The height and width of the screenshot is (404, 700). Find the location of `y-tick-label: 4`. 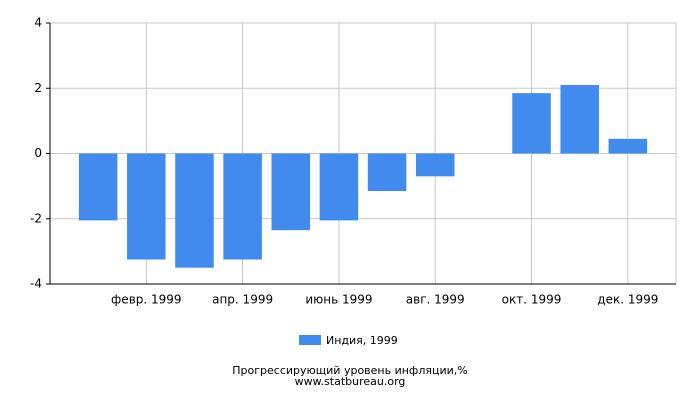

y-tick-label: 4 is located at coordinates (38, 23).